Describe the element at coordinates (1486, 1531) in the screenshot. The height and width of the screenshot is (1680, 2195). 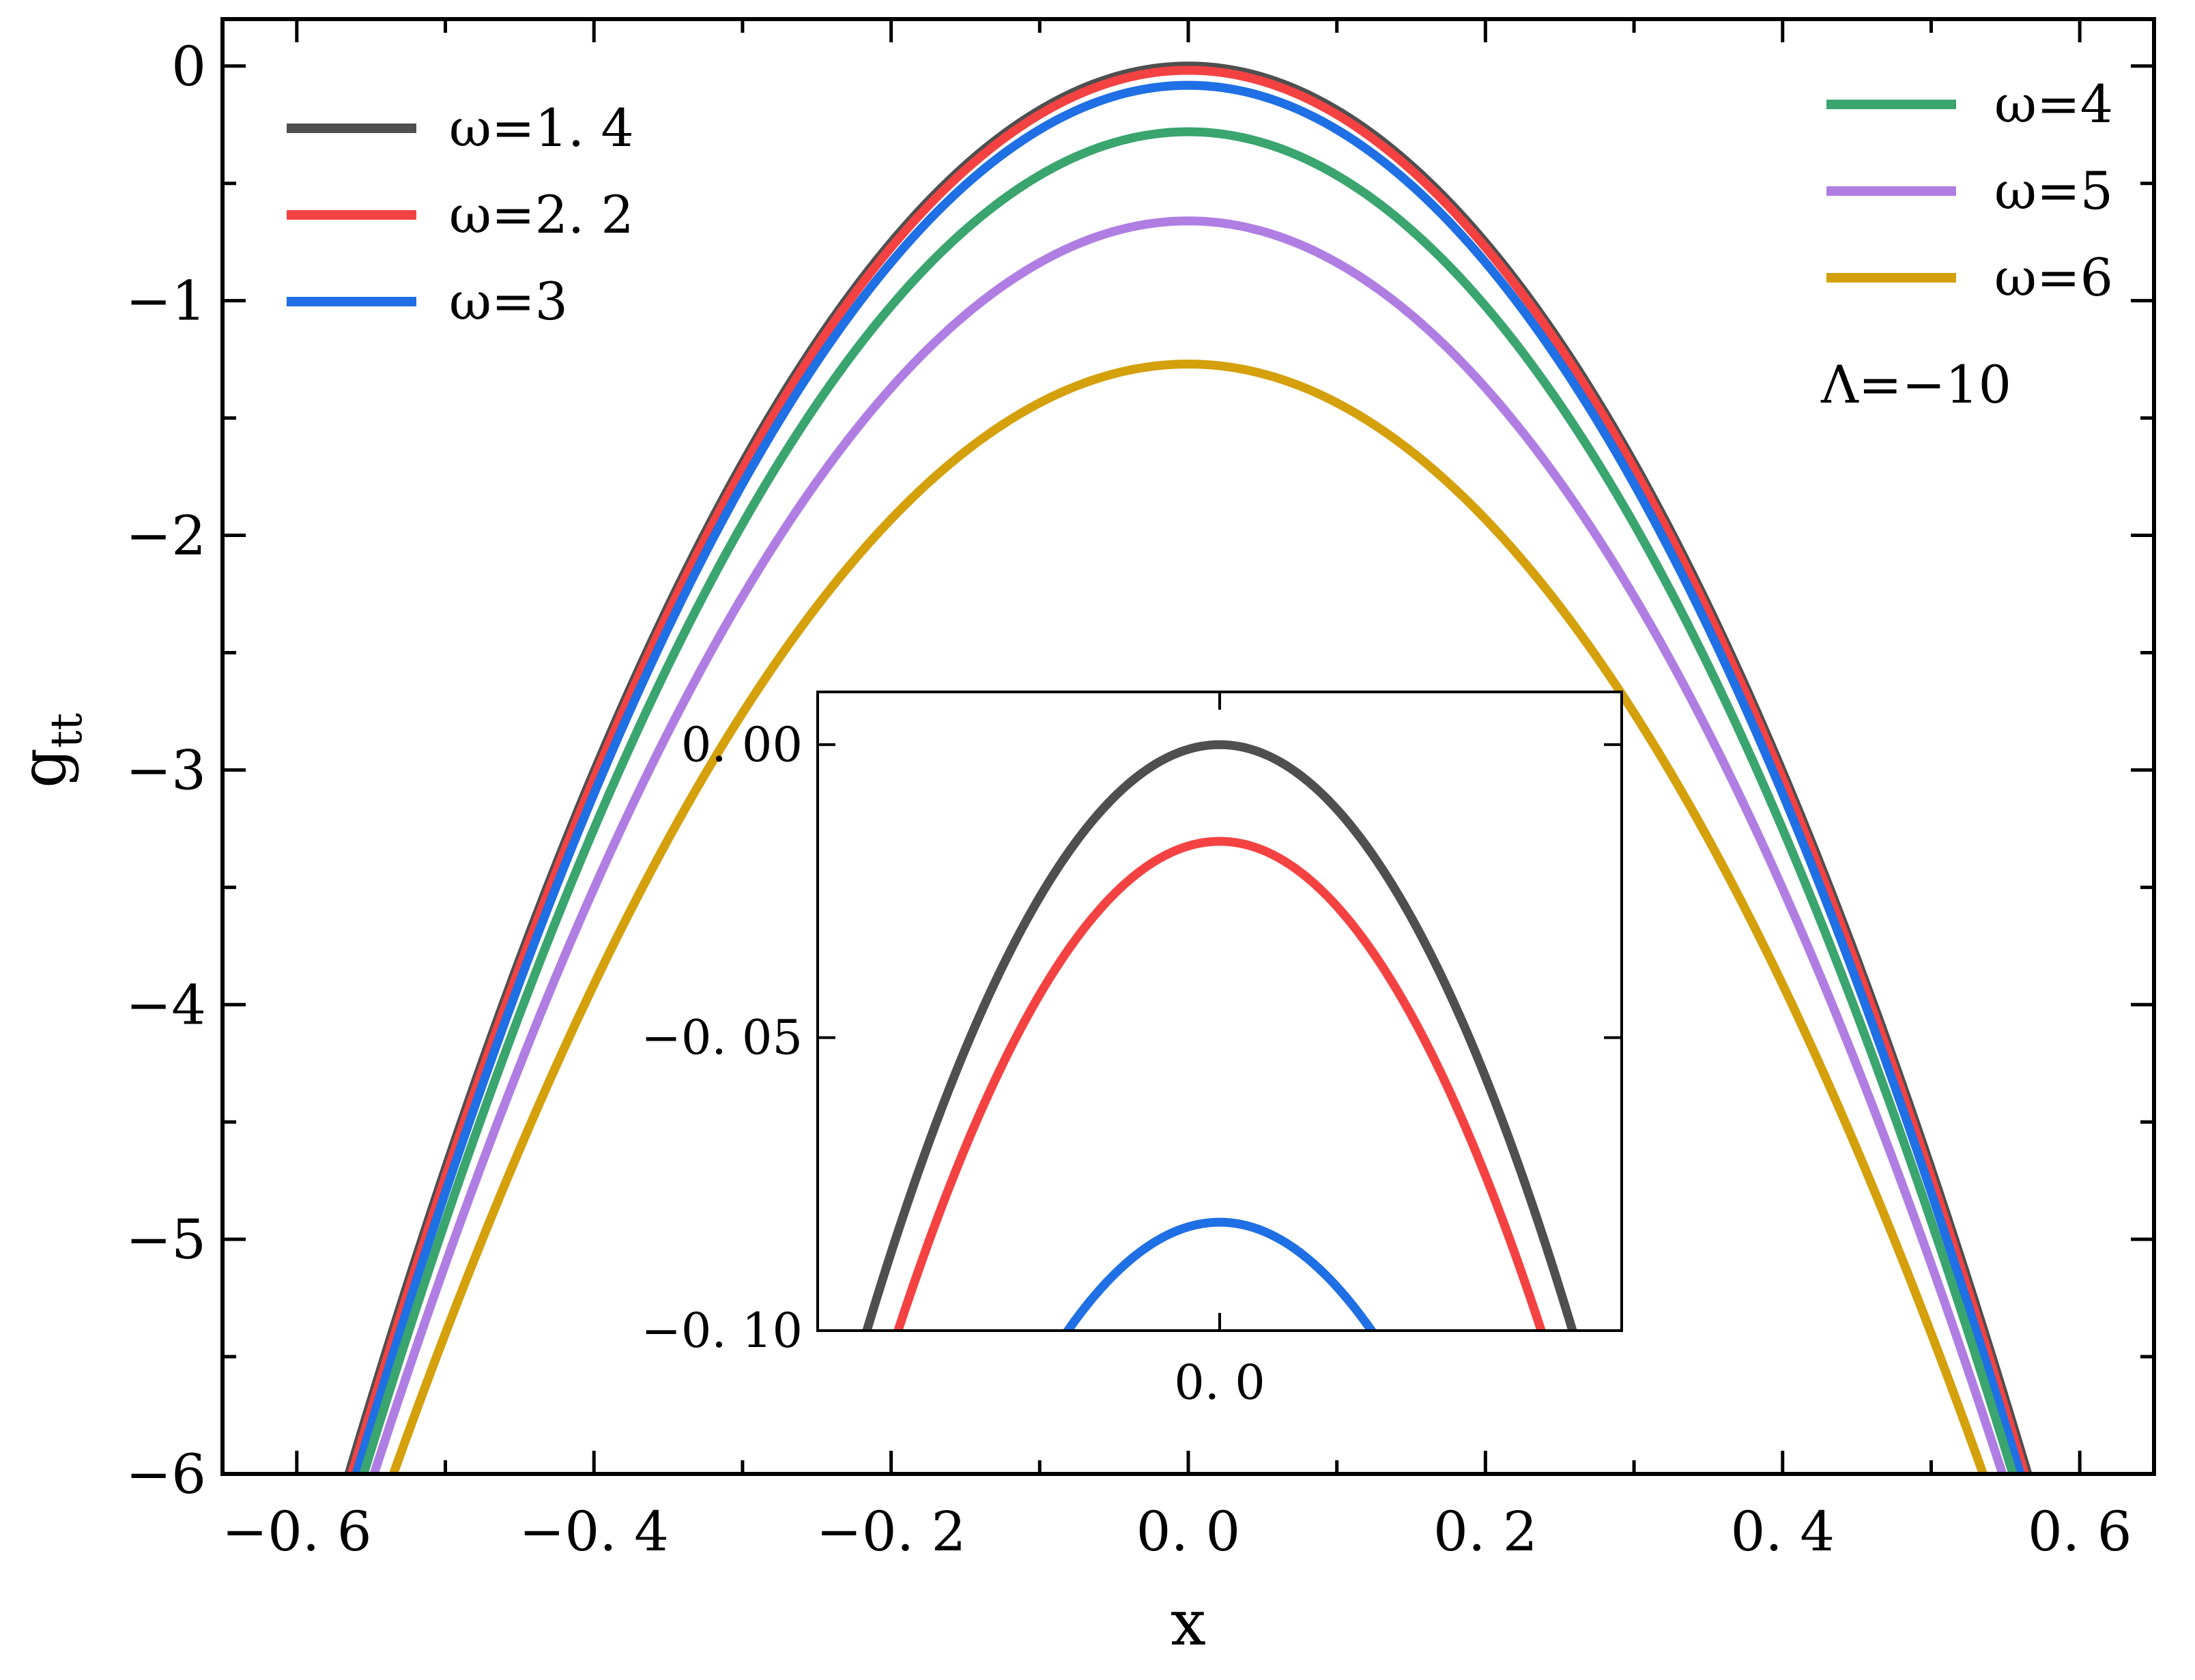
I see `x-tick-label: 0. 2` at that location.